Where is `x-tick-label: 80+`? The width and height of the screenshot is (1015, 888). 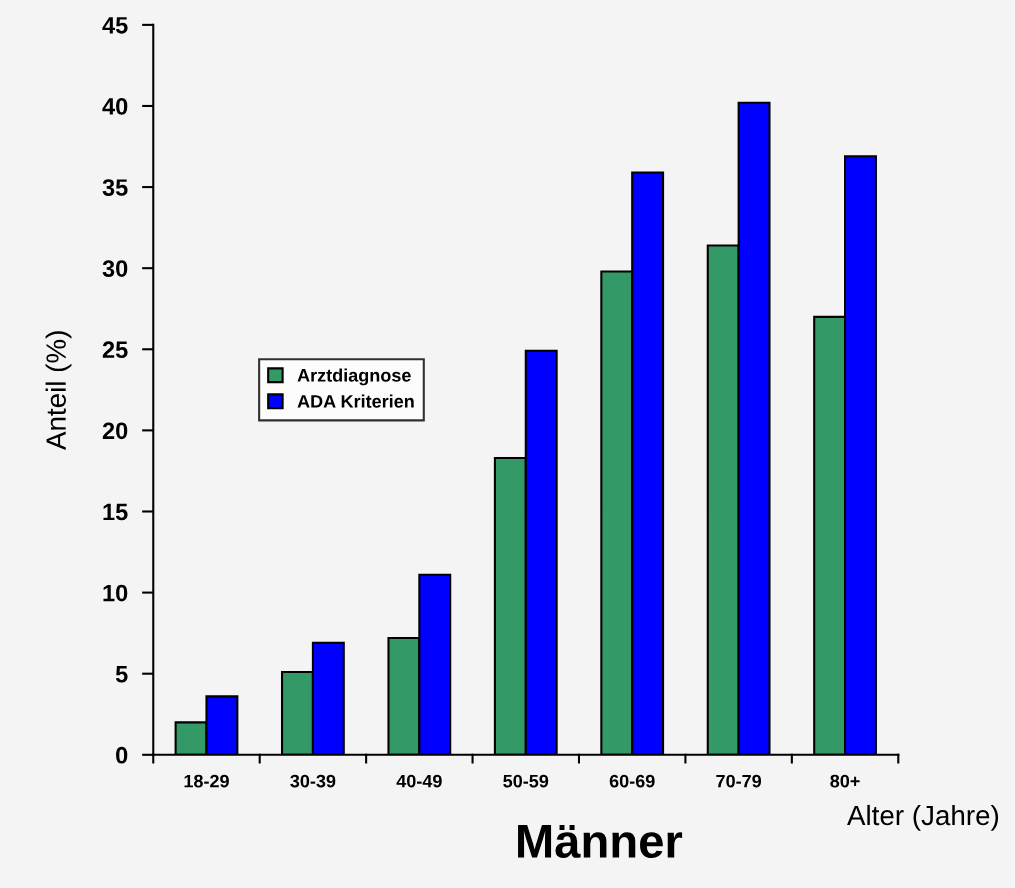
x-tick-label: 80+ is located at coordinates (845, 781).